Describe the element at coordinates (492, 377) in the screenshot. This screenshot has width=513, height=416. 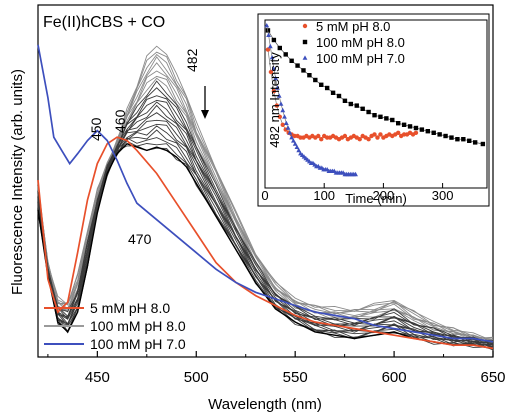
I see `main-x-tick-label: 650` at that location.